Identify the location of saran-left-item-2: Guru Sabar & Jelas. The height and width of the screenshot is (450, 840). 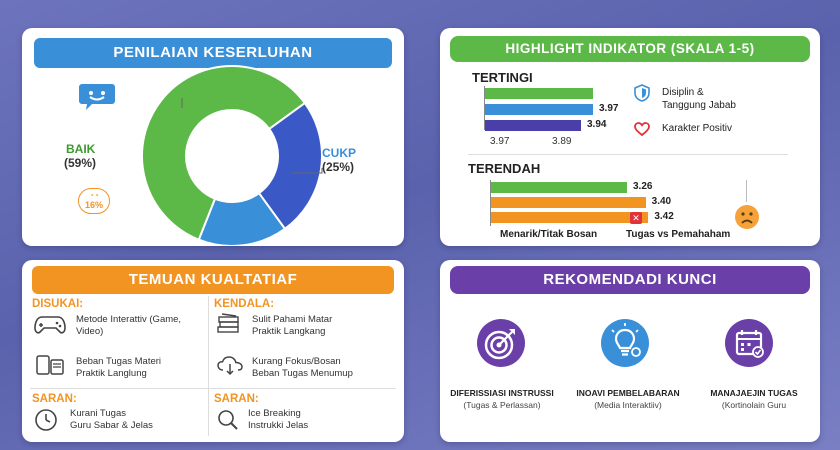
(111, 425).